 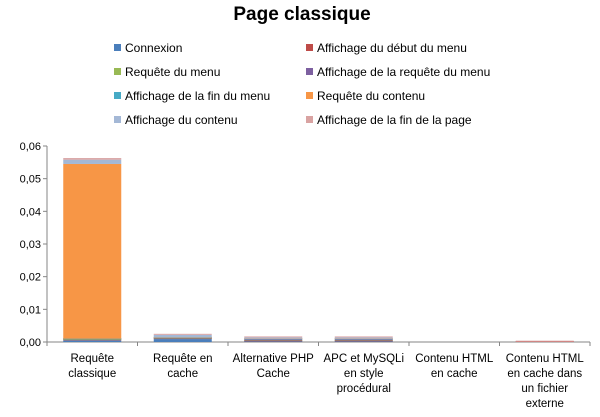 I want to click on legend-item: Requête du contenu, so click(x=365, y=96).